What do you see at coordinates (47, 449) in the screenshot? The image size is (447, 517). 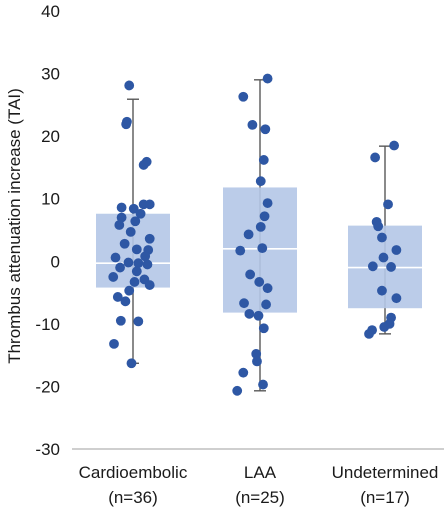 I see `y-tick-label: -30` at bounding box center [47, 449].